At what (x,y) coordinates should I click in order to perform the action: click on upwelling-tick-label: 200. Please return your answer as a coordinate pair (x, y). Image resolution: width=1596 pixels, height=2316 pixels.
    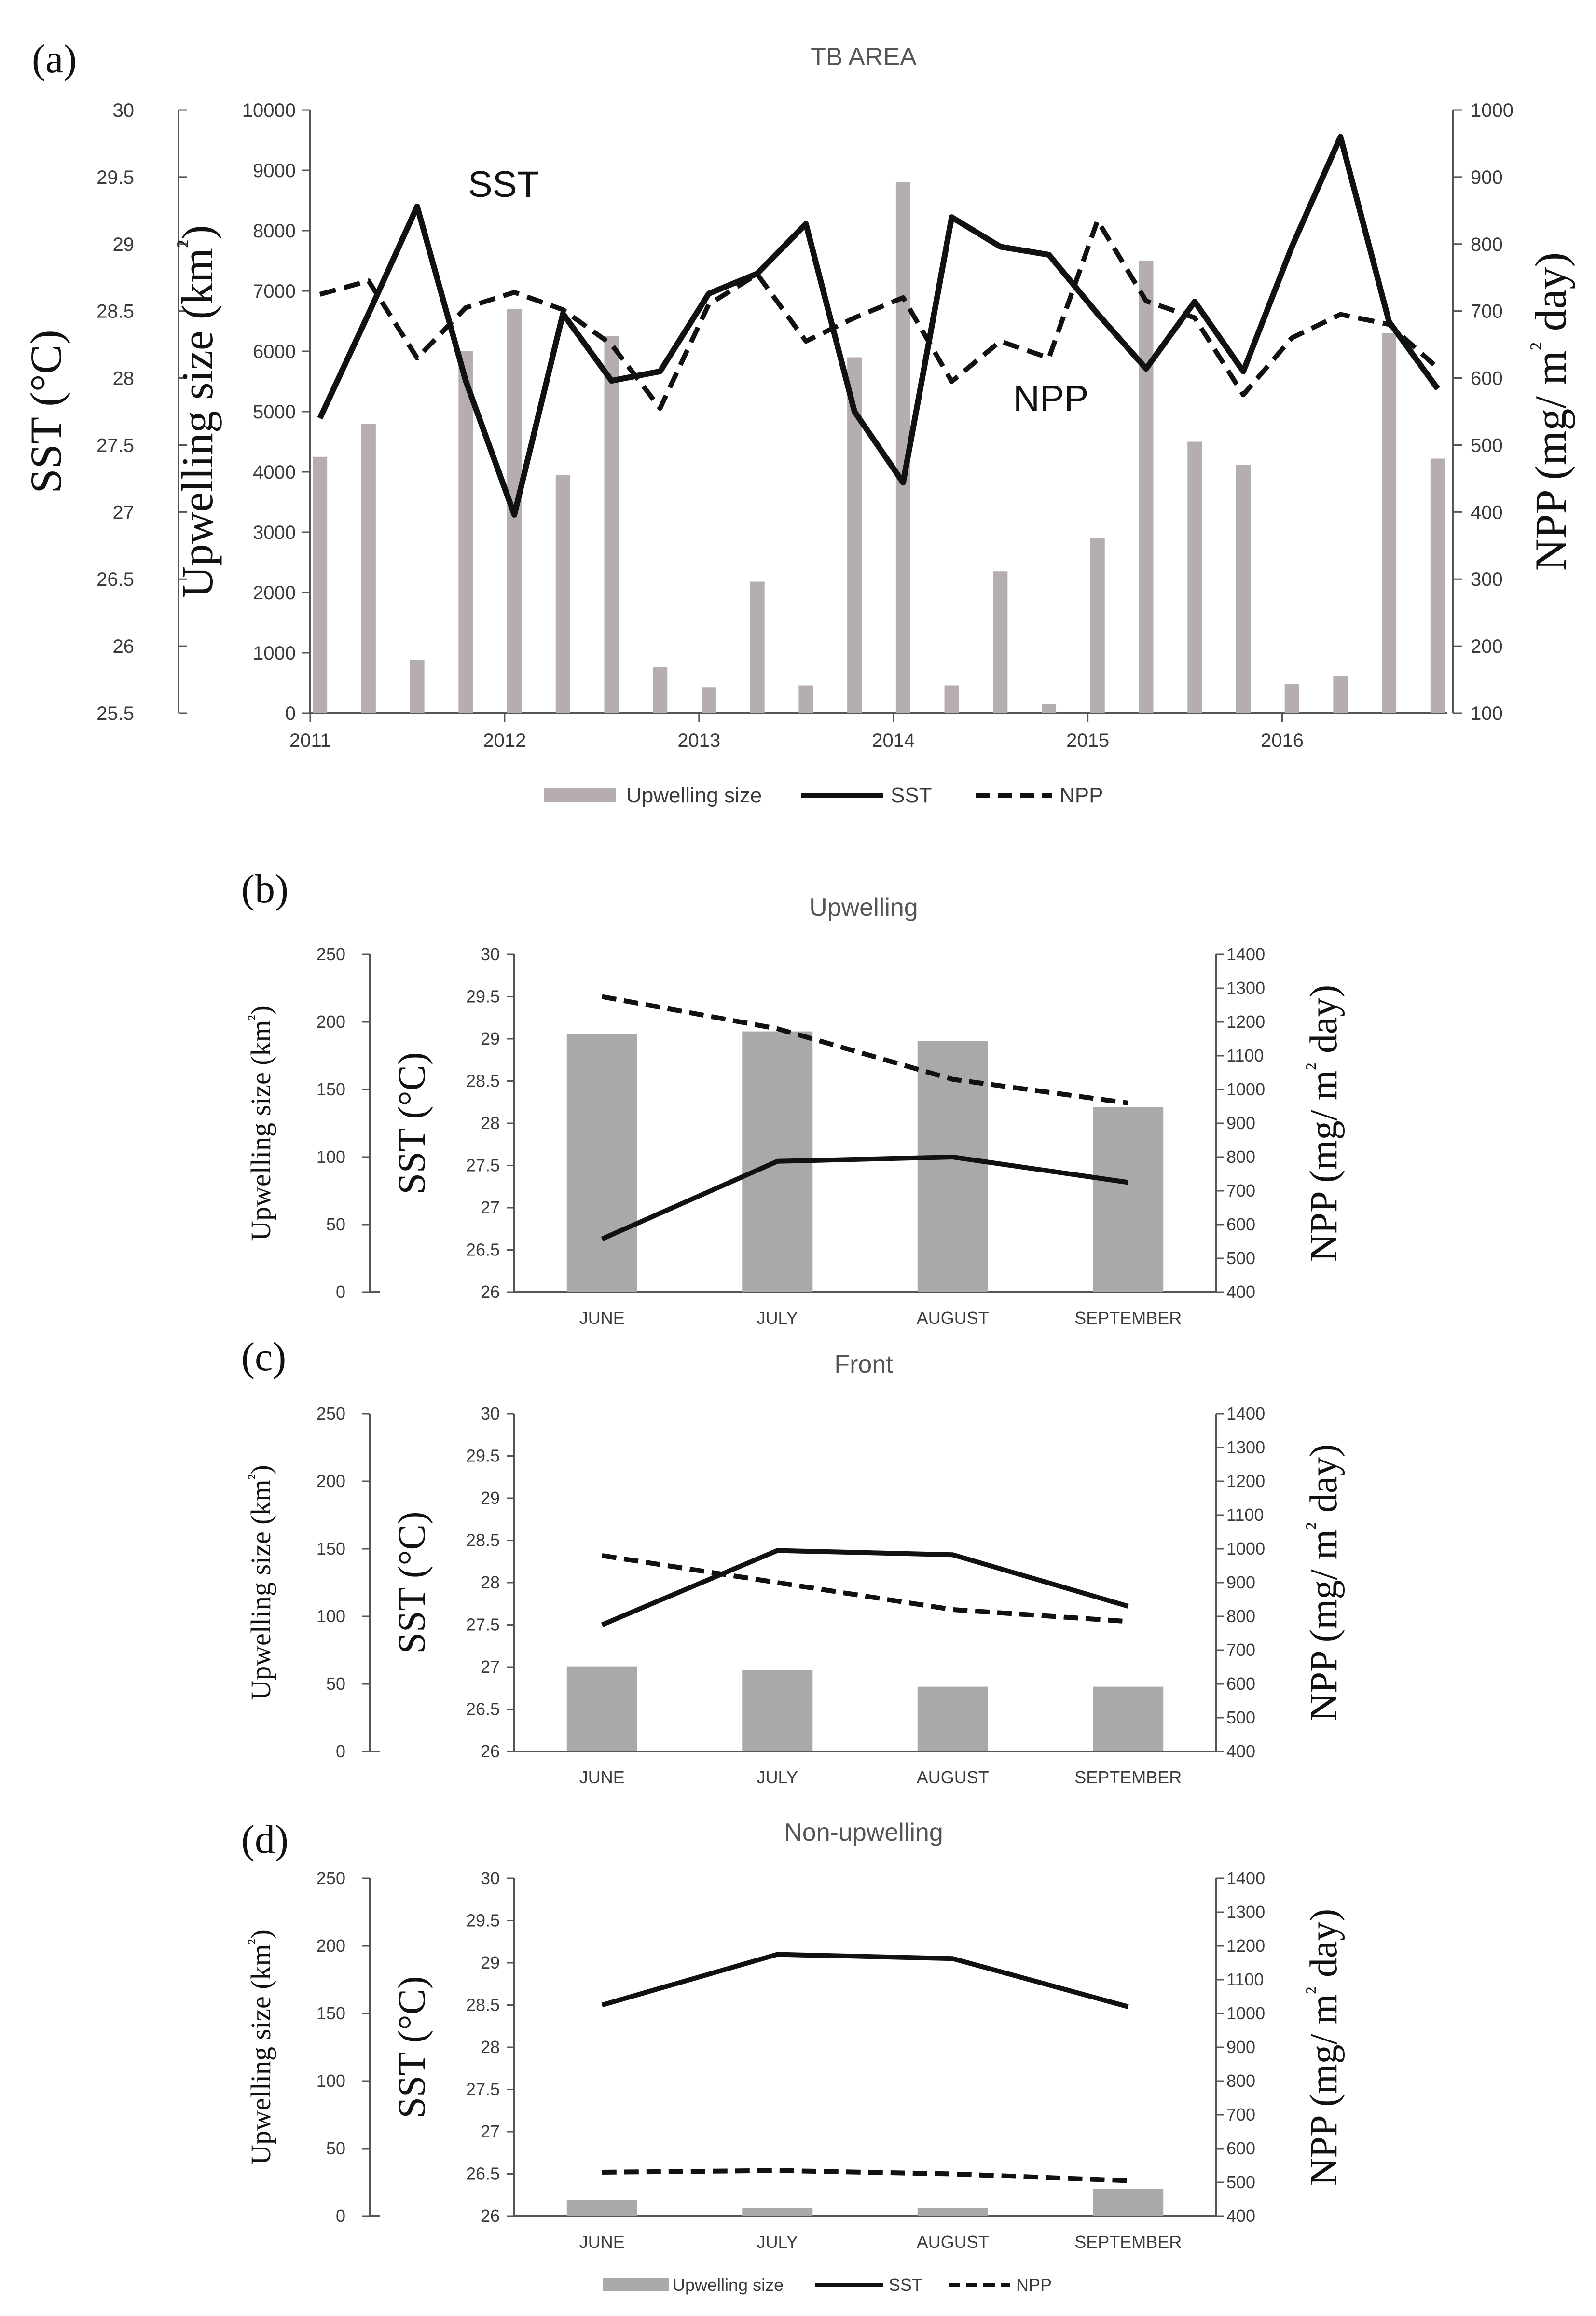
    Looking at the image, I should click on (330, 1481).